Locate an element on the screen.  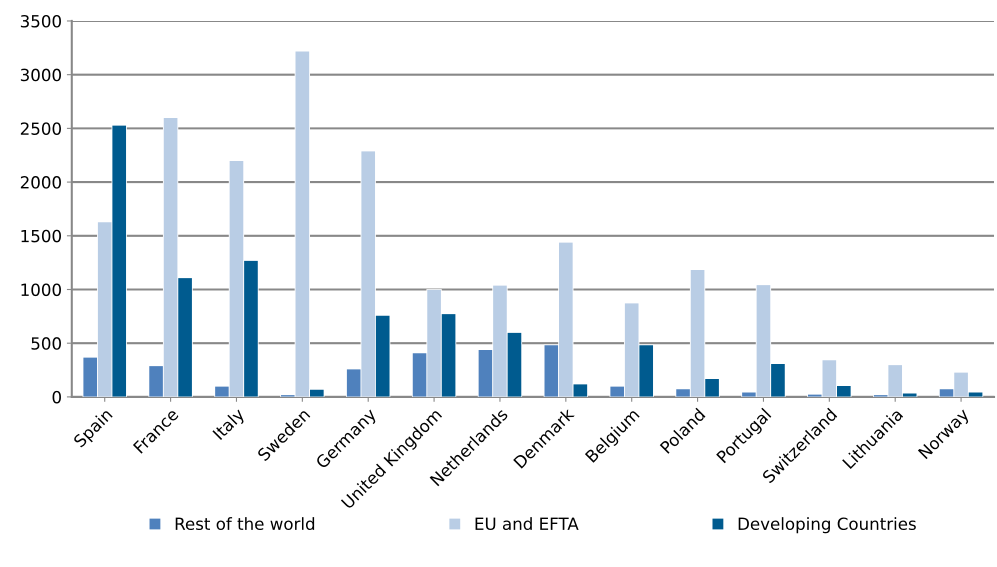
legend-label: Developing Countries is located at coordinates (827, 525).